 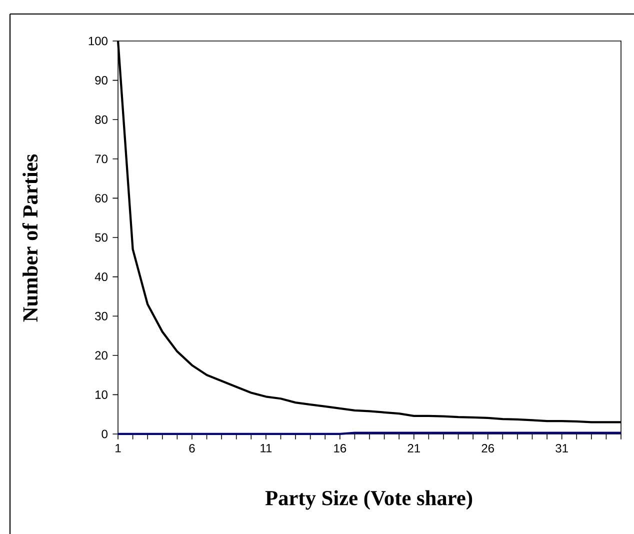 I want to click on y-tick-label: 40, so click(x=101, y=277).